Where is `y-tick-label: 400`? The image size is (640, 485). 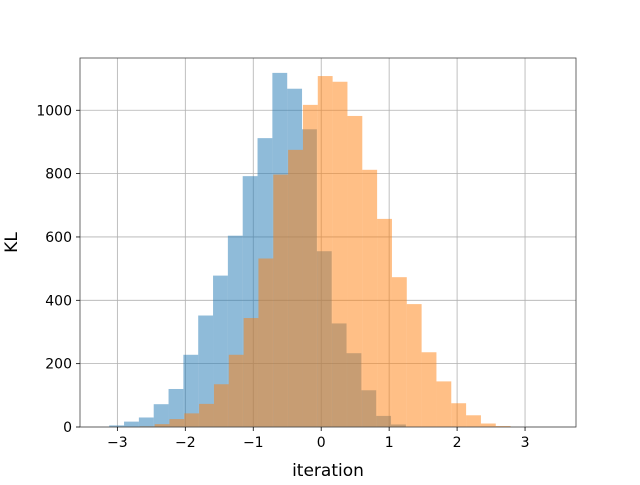 y-tick-label: 400 is located at coordinates (58, 301).